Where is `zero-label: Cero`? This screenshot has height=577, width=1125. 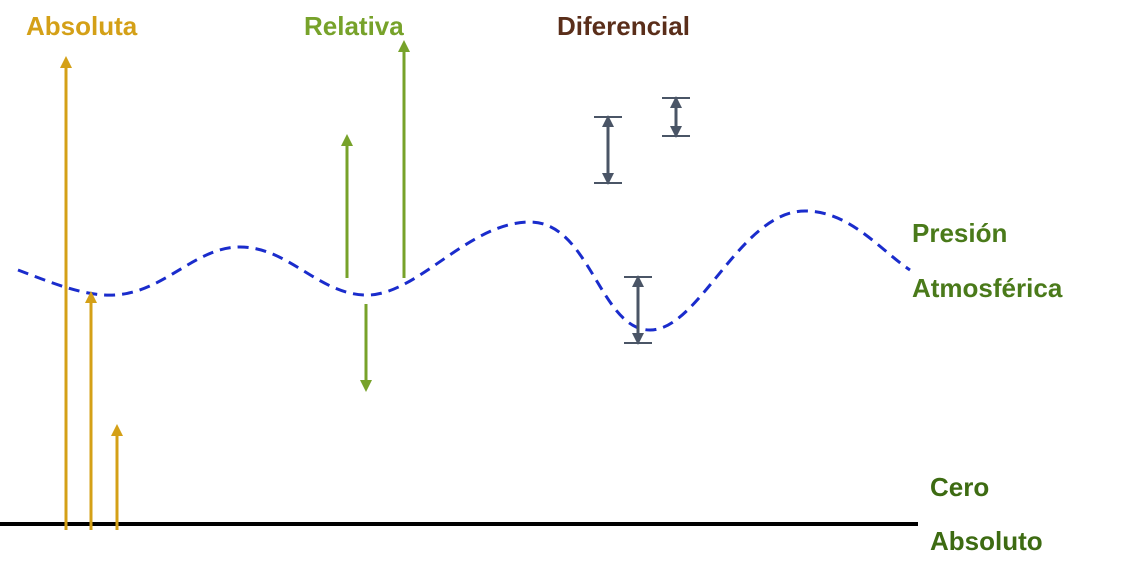
zero-label: Cero is located at coordinates (959, 487).